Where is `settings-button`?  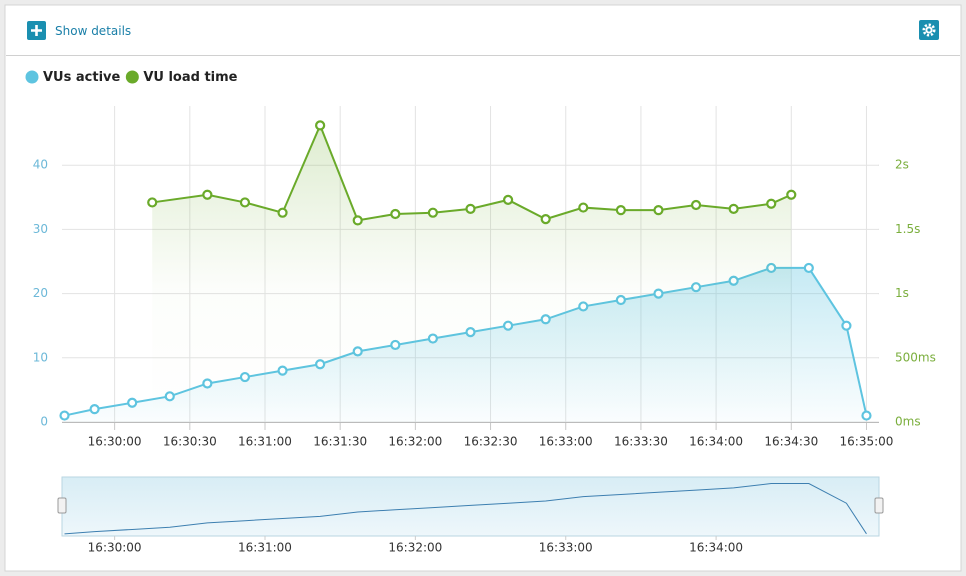 settings-button is located at coordinates (929, 30).